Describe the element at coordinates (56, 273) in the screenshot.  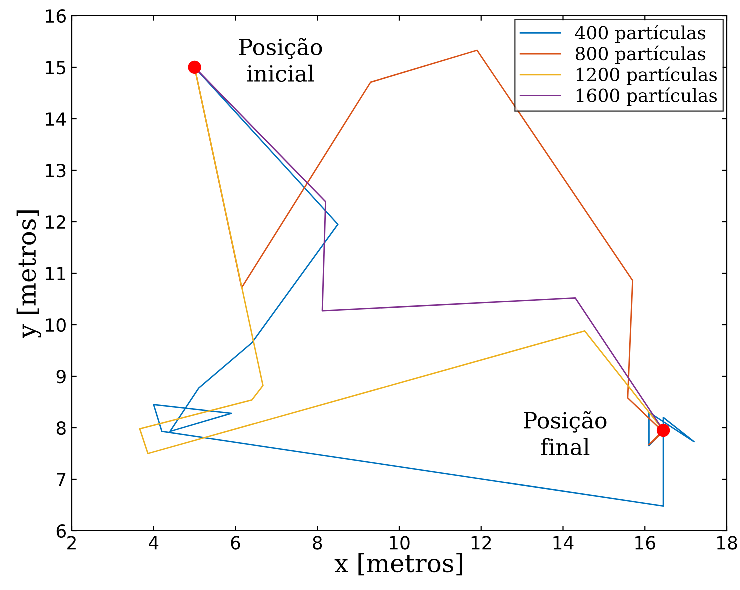
I see `y-tick-label: 11` at that location.